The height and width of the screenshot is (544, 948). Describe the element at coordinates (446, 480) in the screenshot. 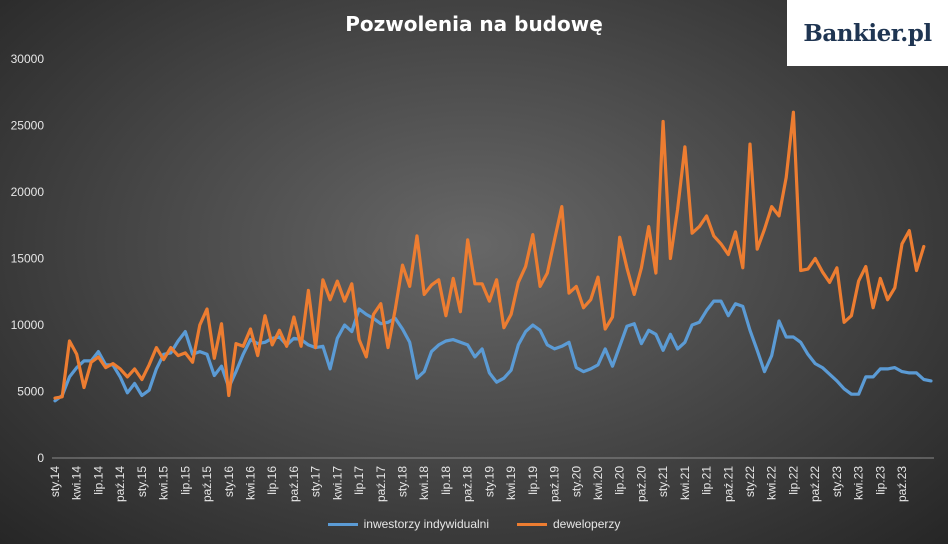

I see `x-tick-label: lip.18` at that location.